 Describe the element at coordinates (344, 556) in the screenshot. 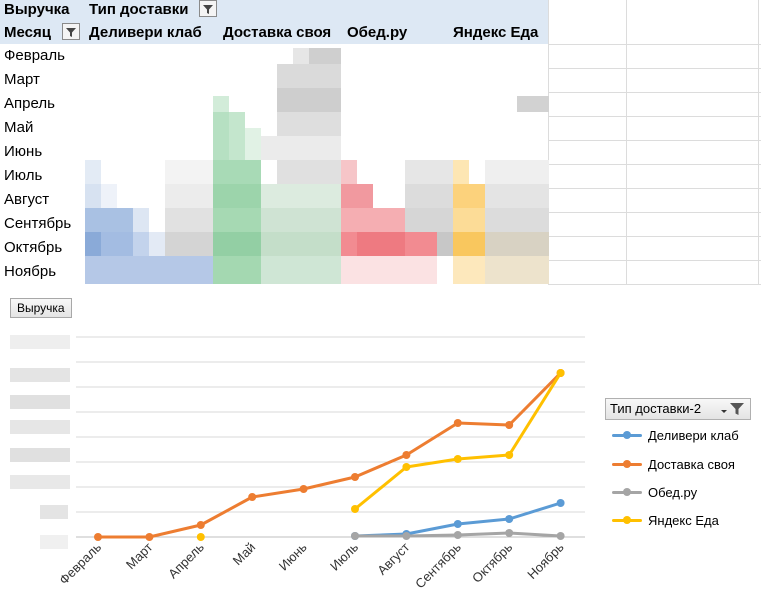

I see `x-tick-label: Июль` at that location.